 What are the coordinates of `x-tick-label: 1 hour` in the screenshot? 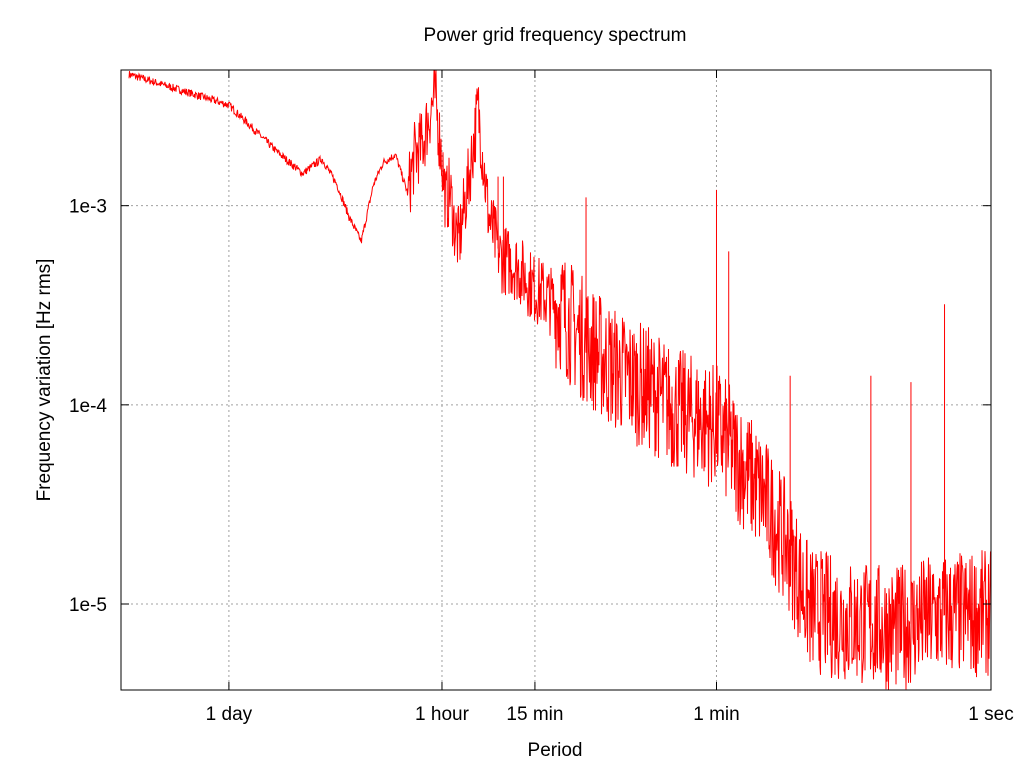 It's located at (442, 714).